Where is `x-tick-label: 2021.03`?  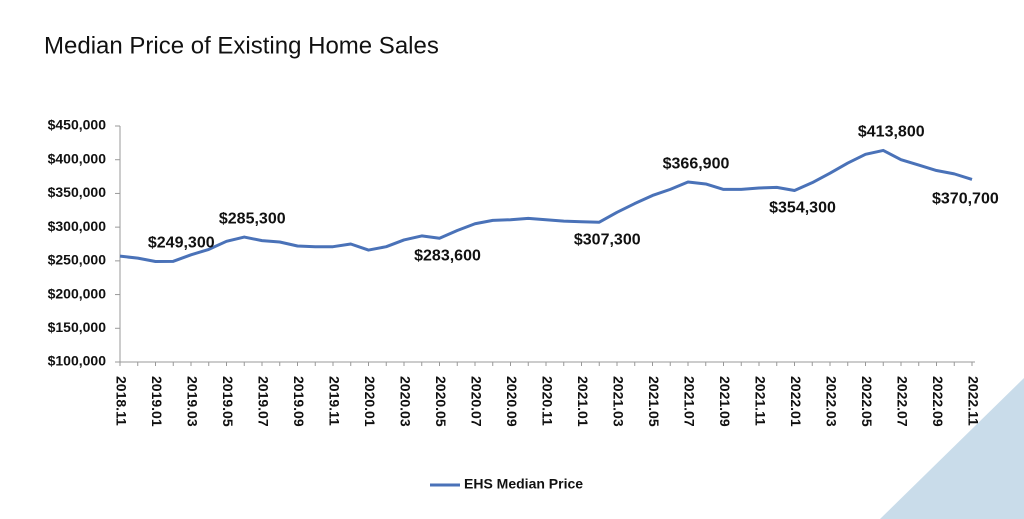 x-tick-label: 2021.03 is located at coordinates (618, 401).